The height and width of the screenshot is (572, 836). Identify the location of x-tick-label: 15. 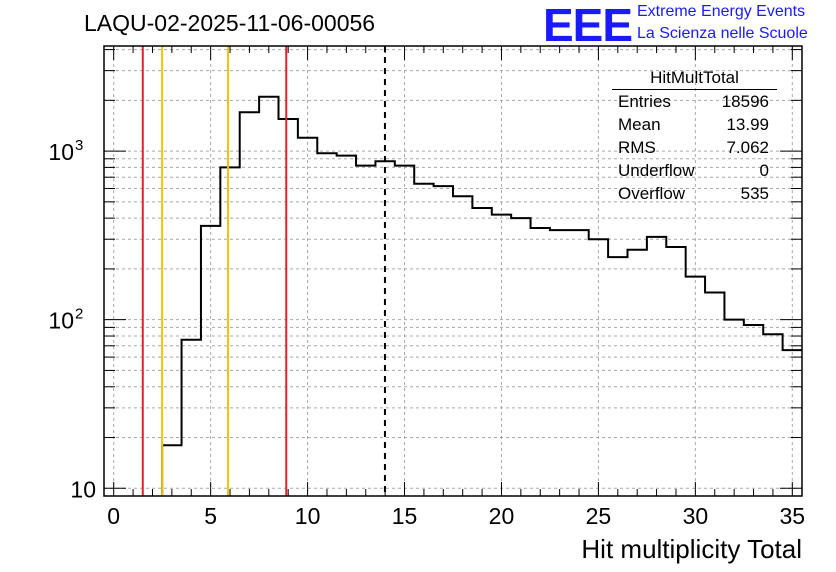
(405, 516).